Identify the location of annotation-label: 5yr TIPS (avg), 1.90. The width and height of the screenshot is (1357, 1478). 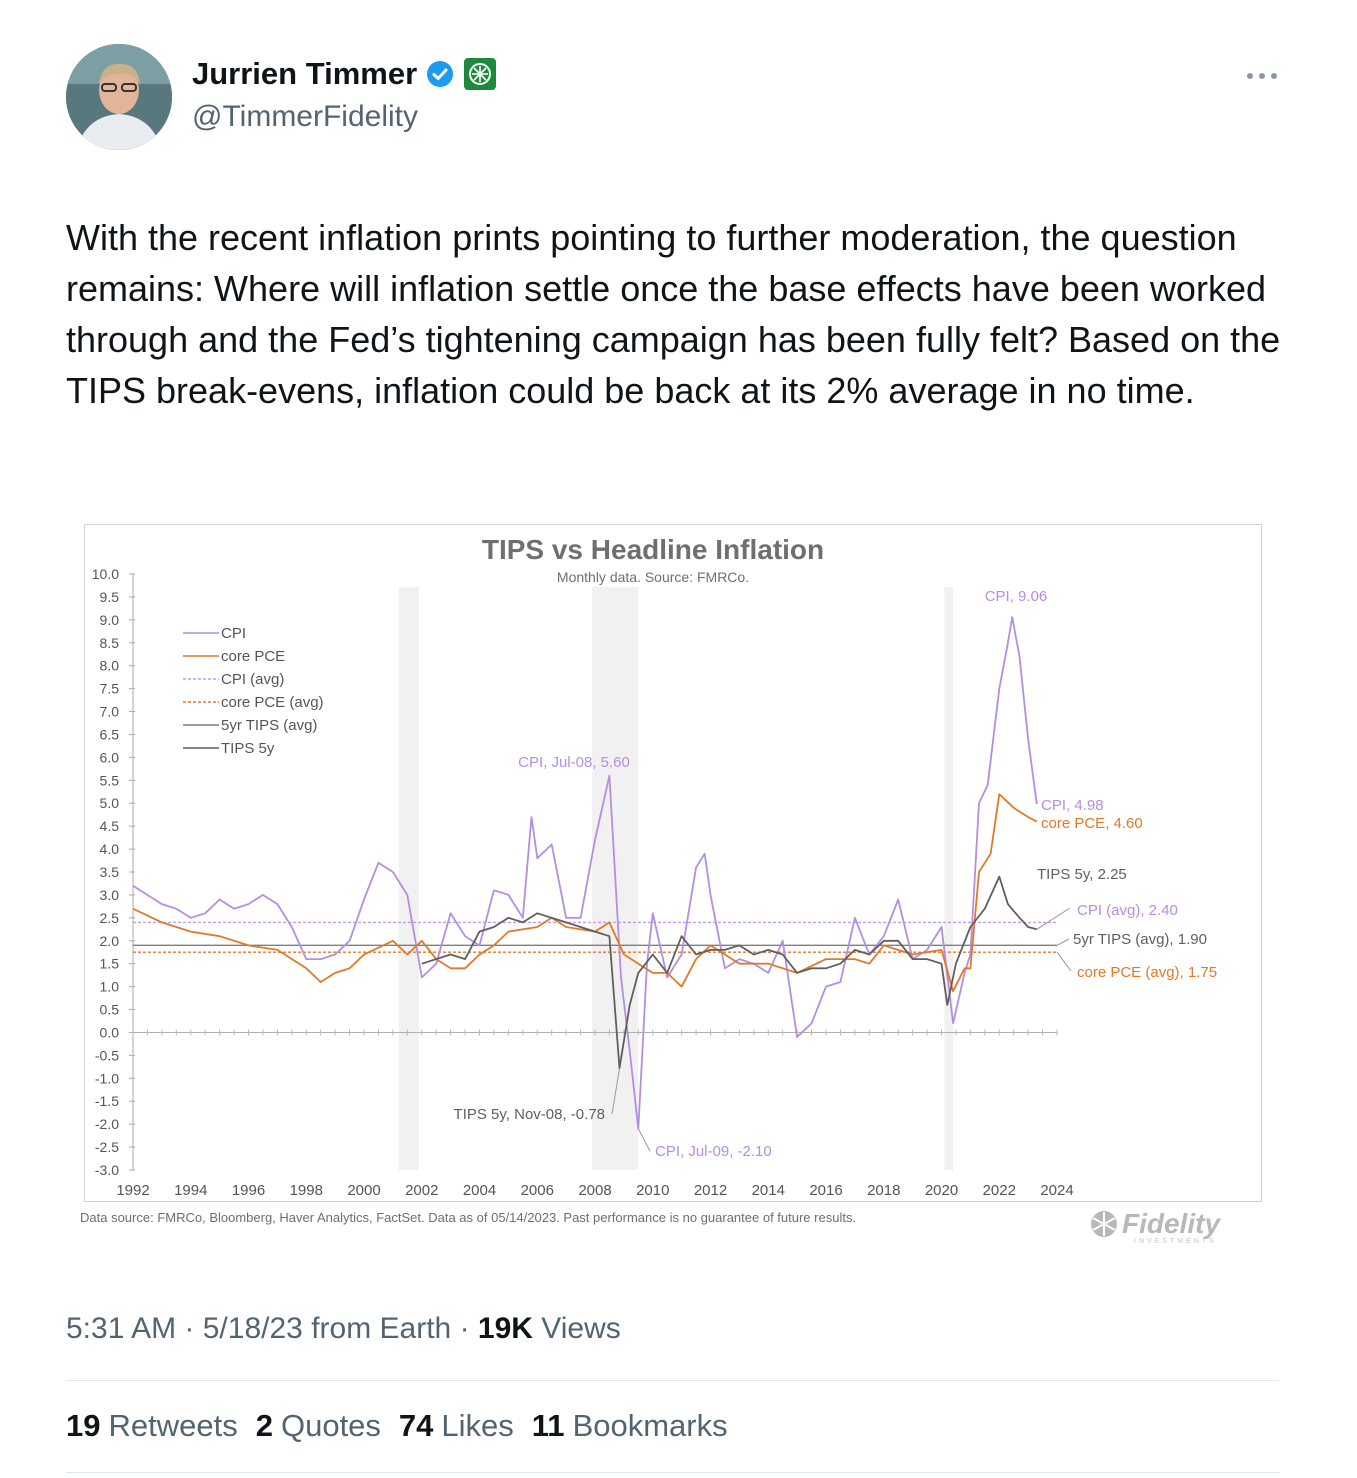
(1140, 939).